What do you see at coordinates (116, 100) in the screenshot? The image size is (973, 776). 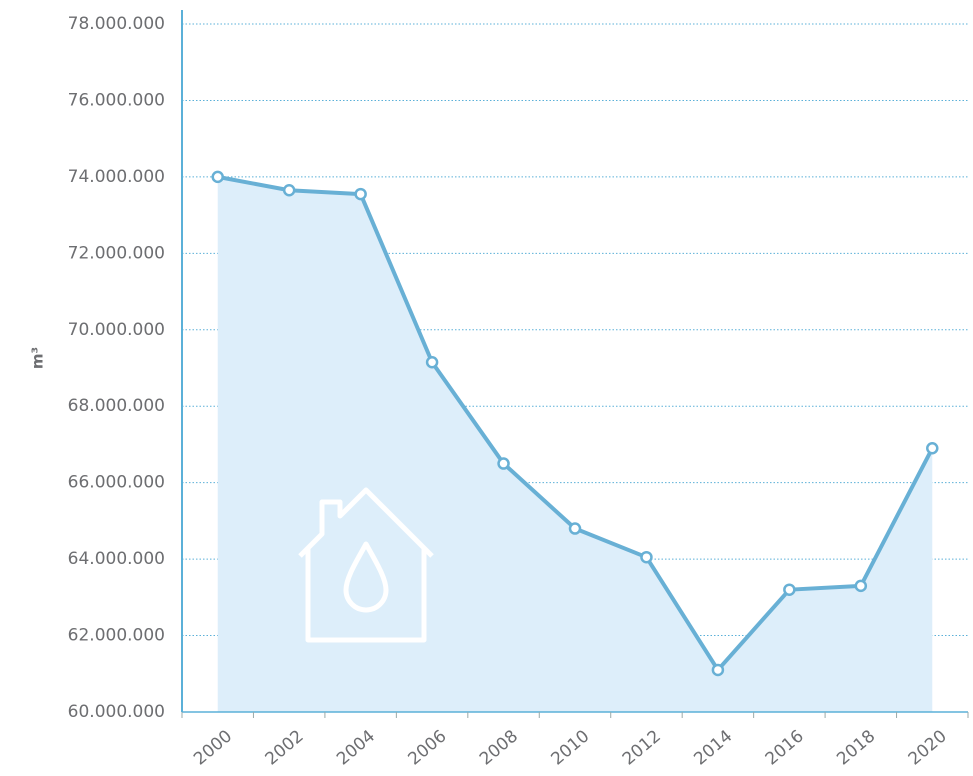 I see `y-tick-label: 76.000.000` at bounding box center [116, 100].